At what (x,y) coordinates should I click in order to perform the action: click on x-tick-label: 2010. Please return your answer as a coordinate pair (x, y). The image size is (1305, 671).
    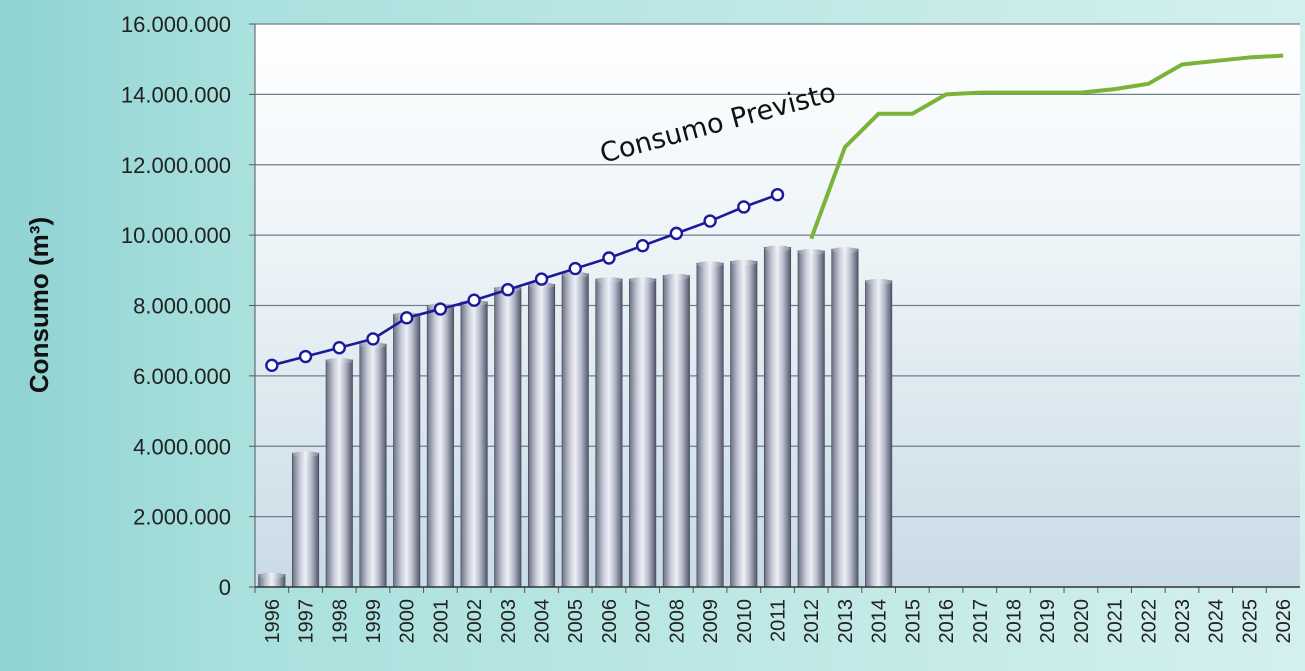
    Looking at the image, I should click on (745, 621).